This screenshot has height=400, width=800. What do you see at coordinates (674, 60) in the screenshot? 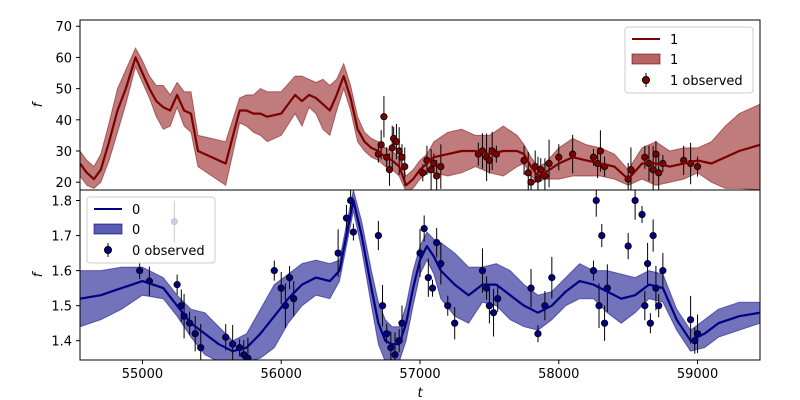
I see `top-legend-label-band: 1` at bounding box center [674, 60].